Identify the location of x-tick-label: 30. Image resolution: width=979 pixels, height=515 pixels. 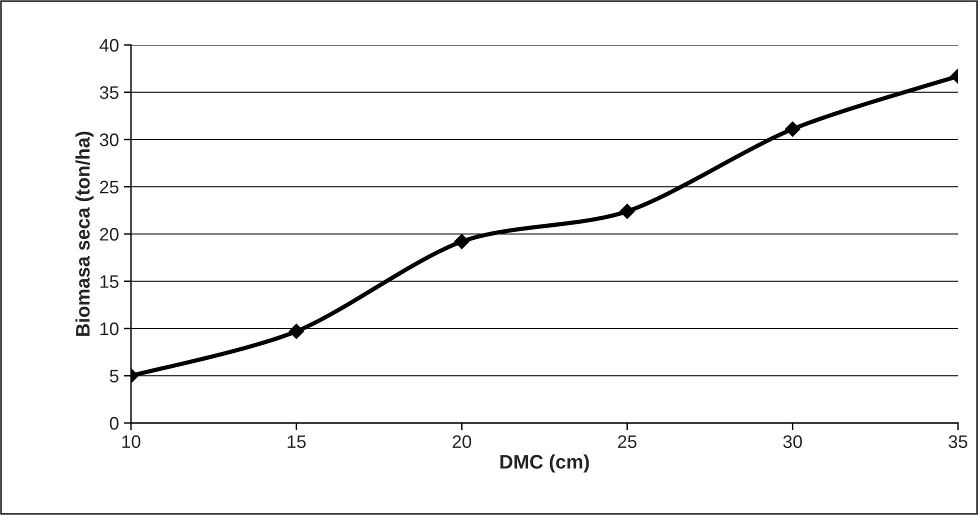
(792, 441).